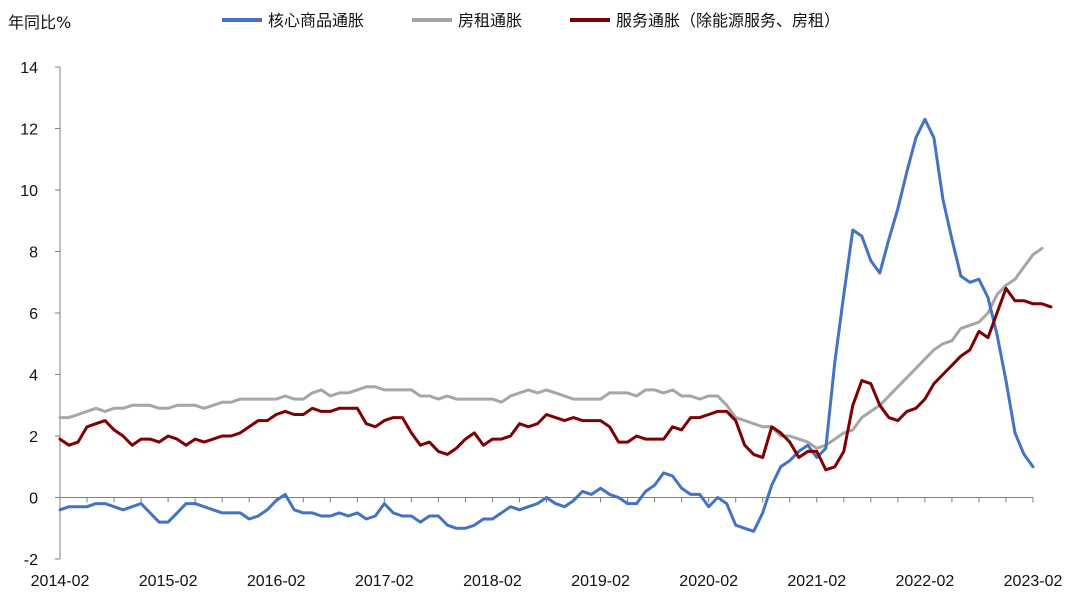 The image size is (1080, 598). What do you see at coordinates (925, 581) in the screenshot?
I see `x-tick-label: 2022-02` at bounding box center [925, 581].